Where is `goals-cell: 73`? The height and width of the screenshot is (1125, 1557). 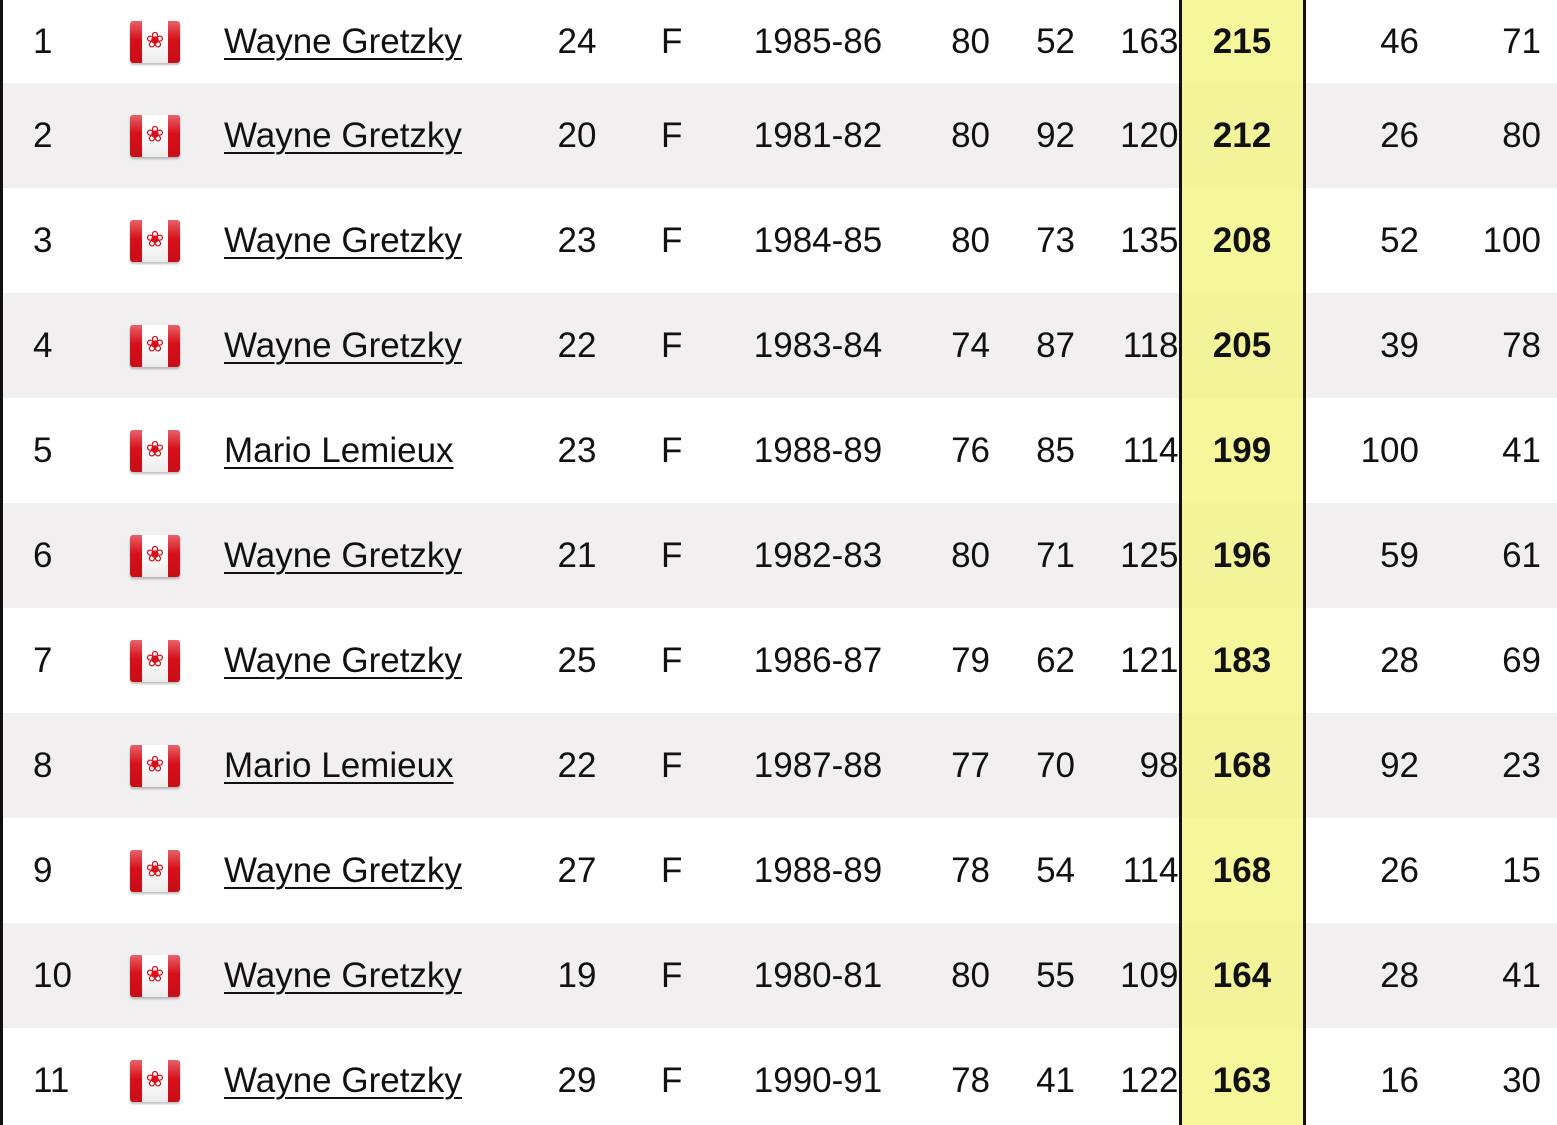 goals-cell: 73 is located at coordinates (1055, 240).